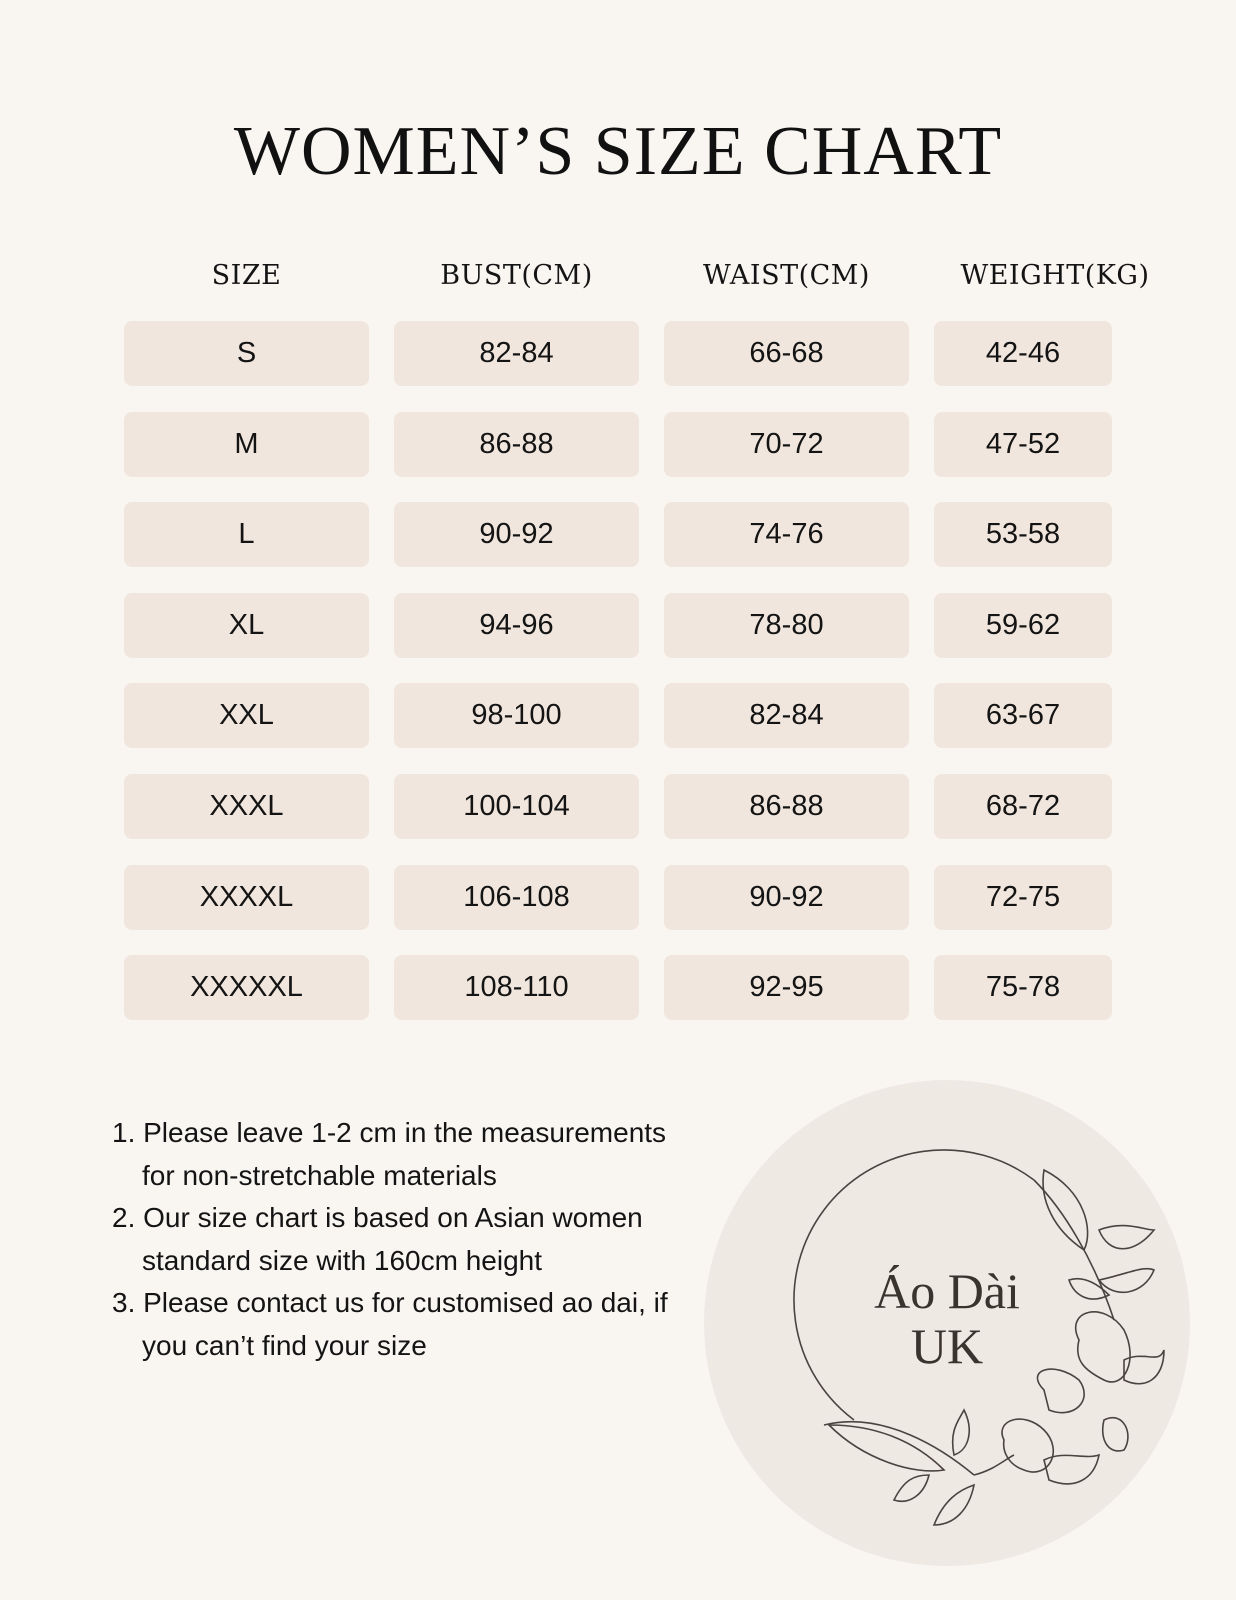  Describe the element at coordinates (516, 535) in the screenshot. I see `bust-cell: 90-92` at that location.